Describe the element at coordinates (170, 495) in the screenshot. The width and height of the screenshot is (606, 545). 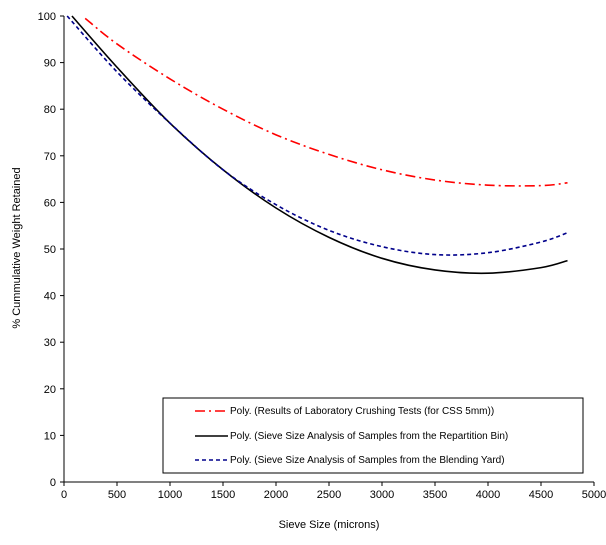
I see `x-tick-label: 1000` at that location.